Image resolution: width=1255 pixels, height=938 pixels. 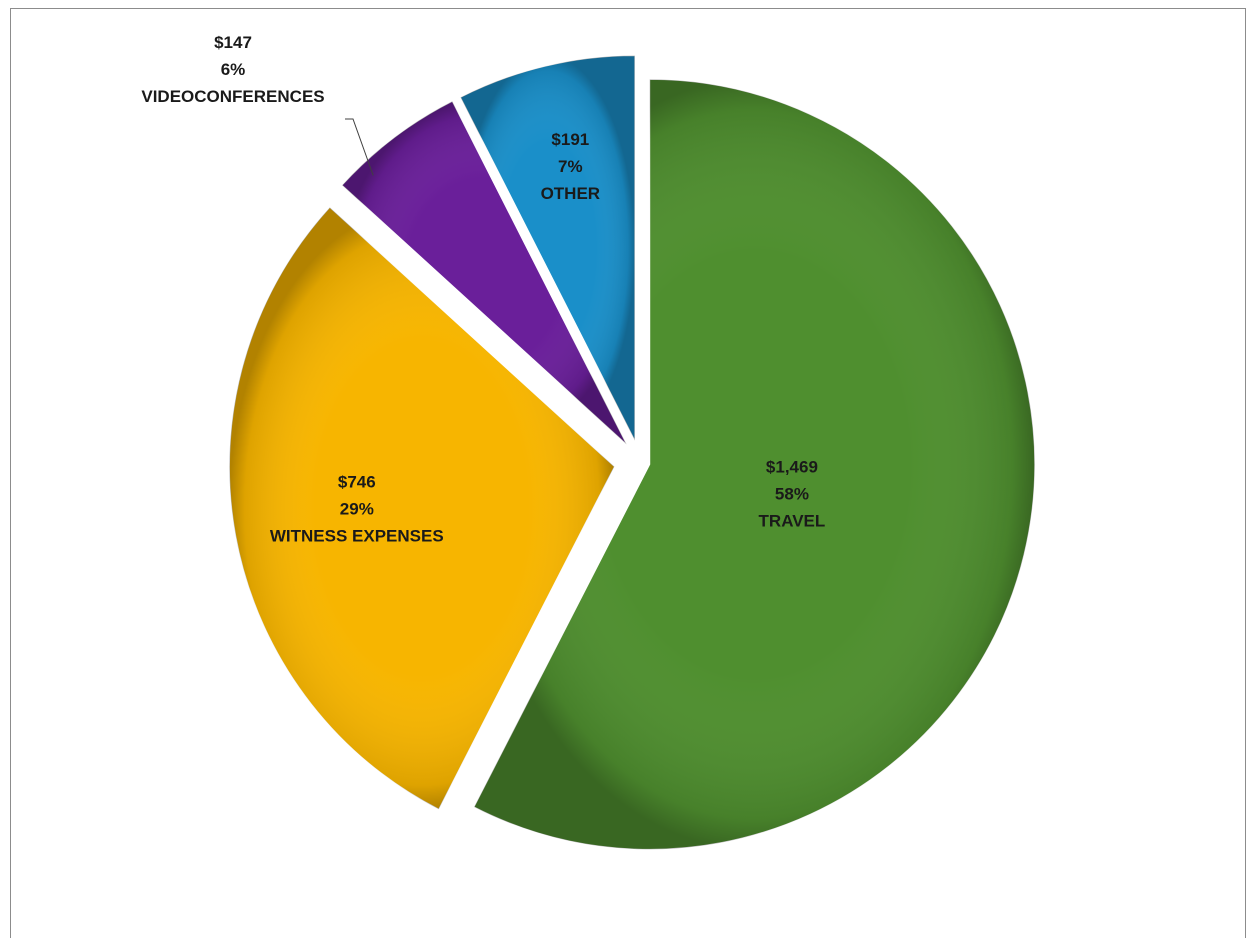 I want to click on data-label-value-other: $191, so click(x=570, y=139).